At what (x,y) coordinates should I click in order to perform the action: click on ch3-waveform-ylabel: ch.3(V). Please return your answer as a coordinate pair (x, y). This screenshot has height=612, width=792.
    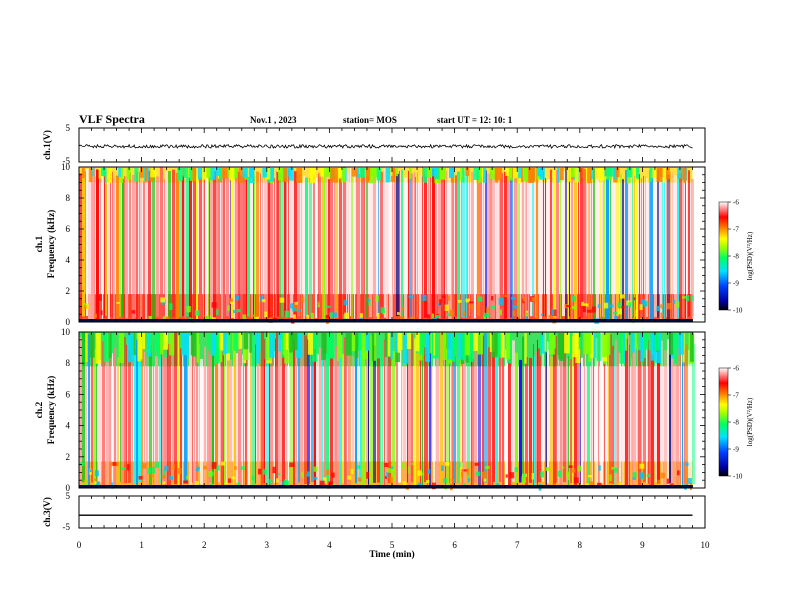
    Looking at the image, I should click on (47, 512).